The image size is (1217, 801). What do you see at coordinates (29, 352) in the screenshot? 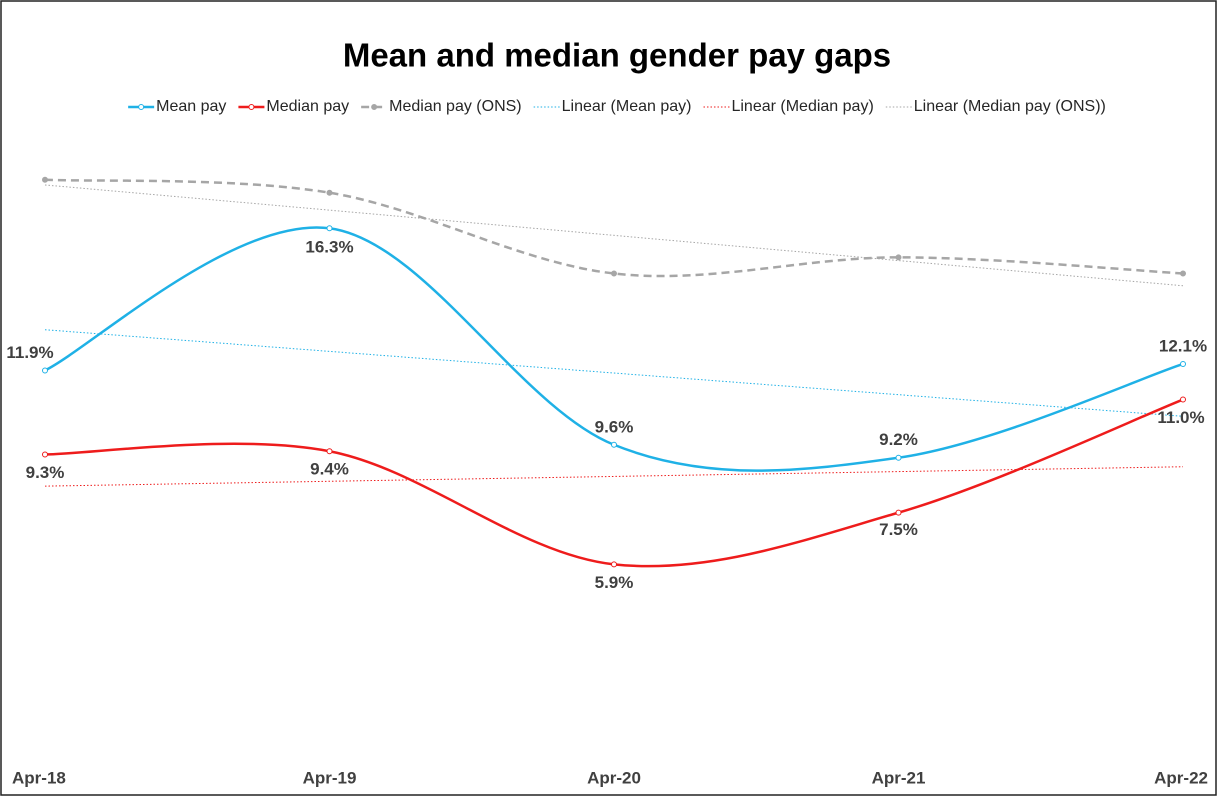
I see `data-label: 11.9%` at bounding box center [29, 352].